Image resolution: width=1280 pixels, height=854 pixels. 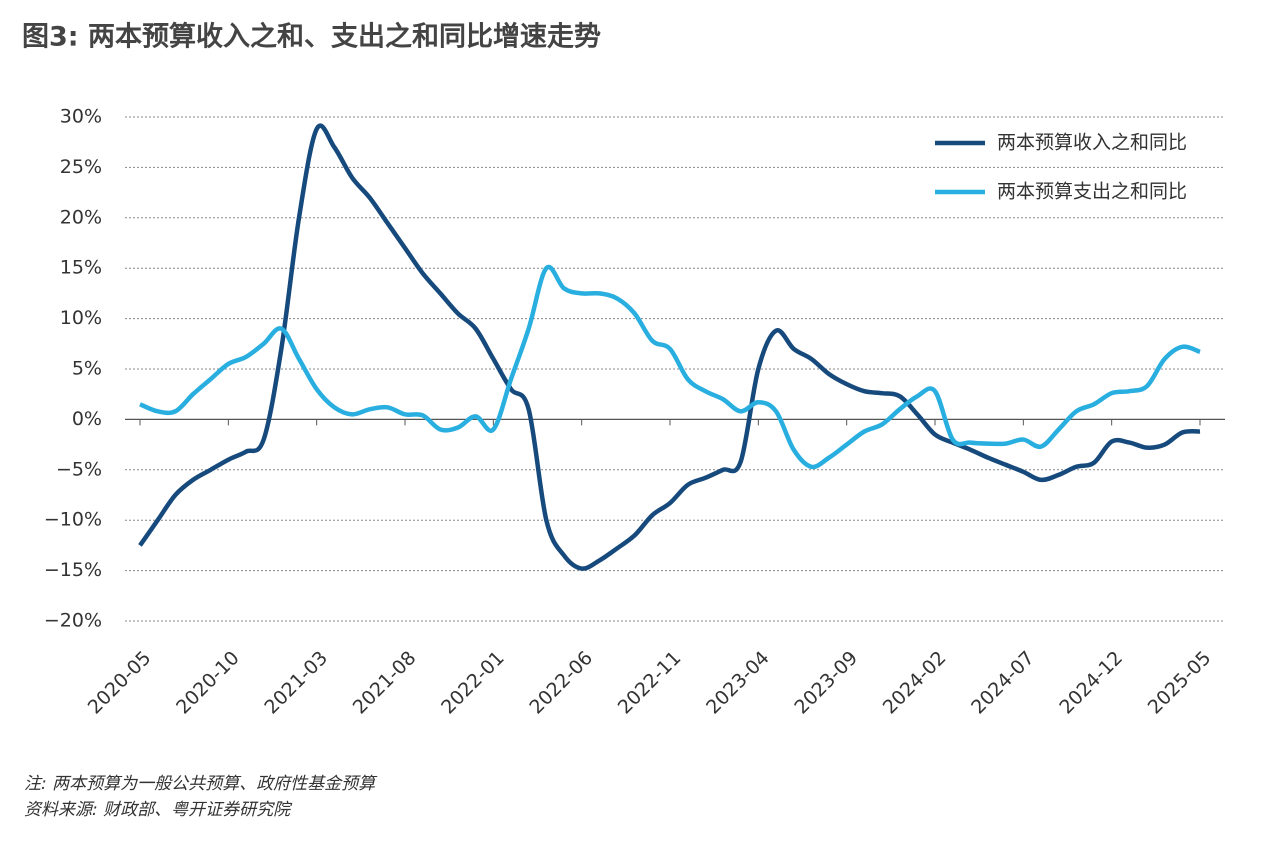 What do you see at coordinates (79, 469) in the screenshot?
I see `y-tick-label: −5%` at bounding box center [79, 469].